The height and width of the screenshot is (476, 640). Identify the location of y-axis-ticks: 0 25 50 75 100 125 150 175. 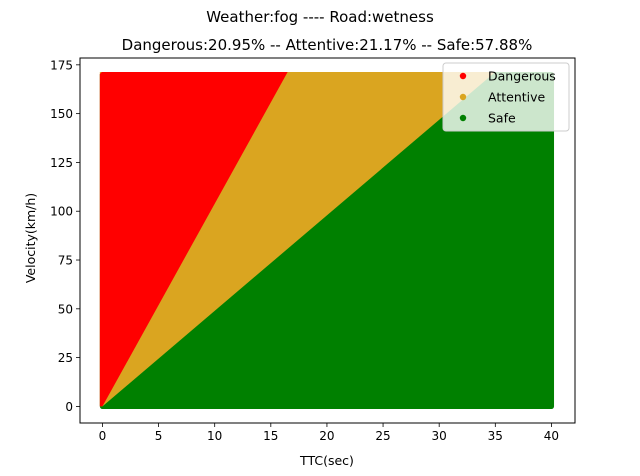
(65, 236).